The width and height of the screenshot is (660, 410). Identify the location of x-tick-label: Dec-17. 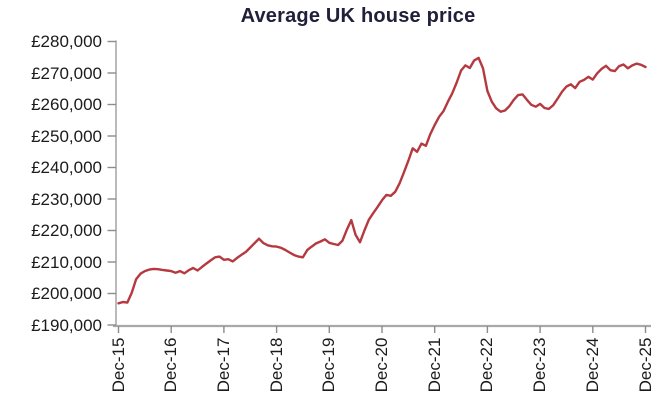
(223, 365).